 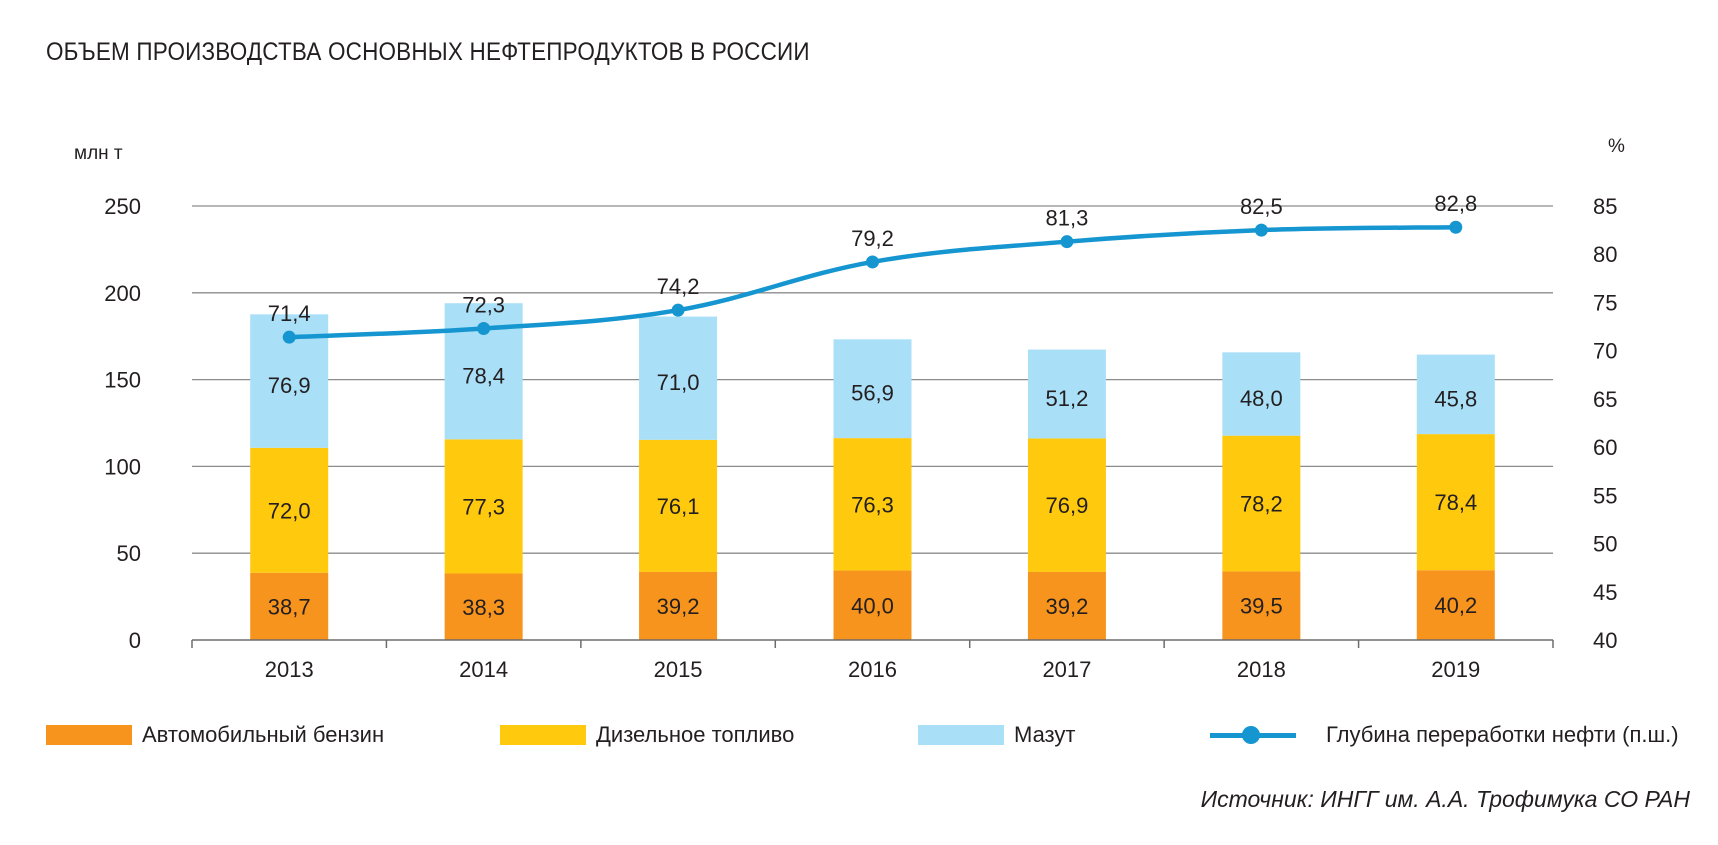 I want to click on line-value-label: 72,3, so click(x=483, y=304).